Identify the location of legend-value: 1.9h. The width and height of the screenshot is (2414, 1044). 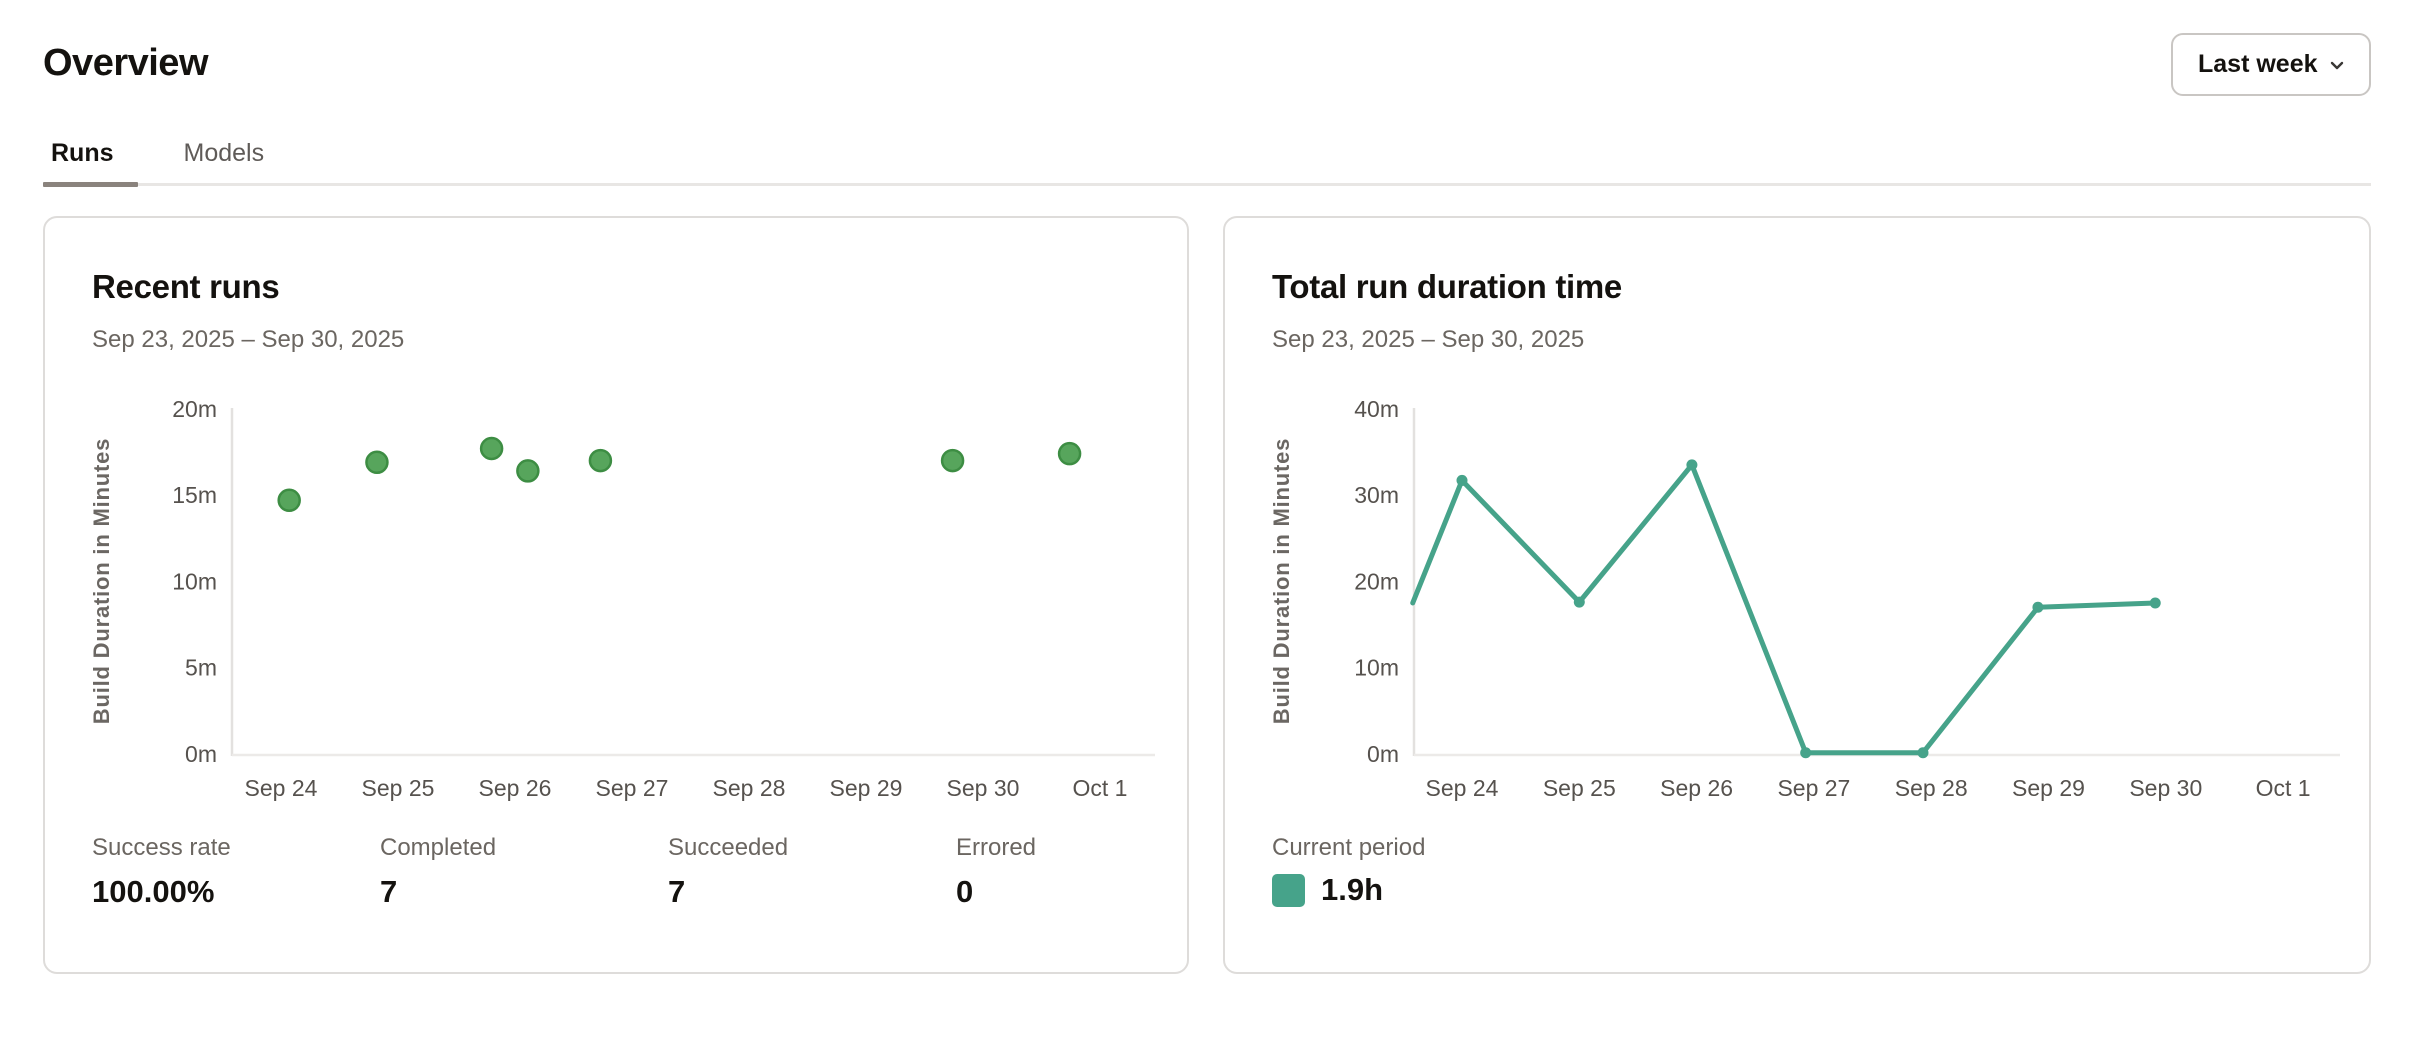
(1352, 889).